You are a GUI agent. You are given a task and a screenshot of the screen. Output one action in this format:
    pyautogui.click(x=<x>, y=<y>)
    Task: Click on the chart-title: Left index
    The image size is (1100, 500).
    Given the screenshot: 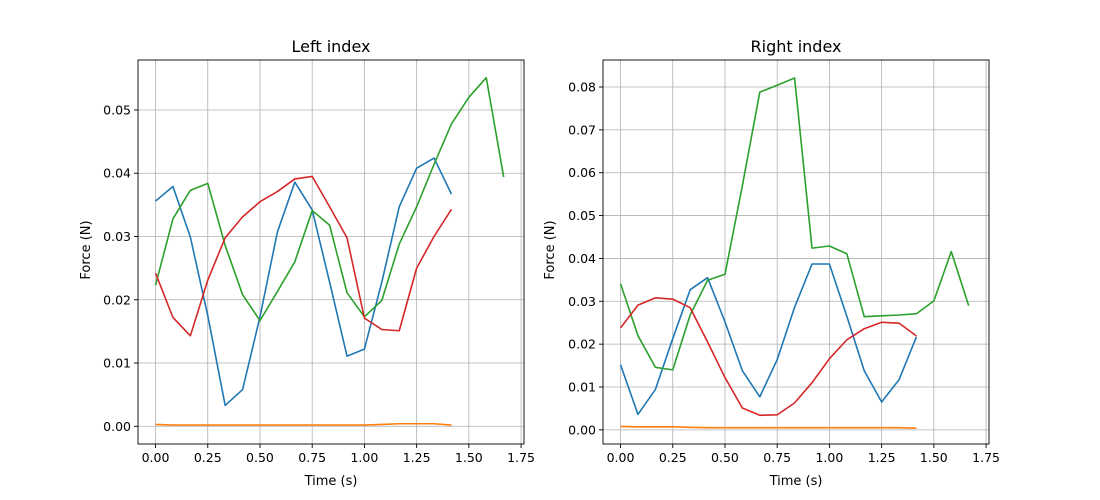 What is the action you would take?
    pyautogui.click(x=331, y=46)
    